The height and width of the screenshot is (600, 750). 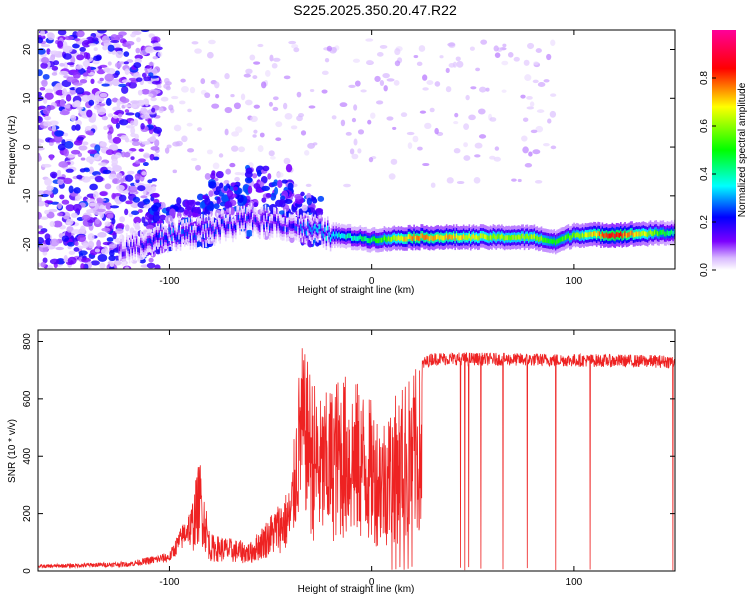 What do you see at coordinates (169, 281) in the screenshot?
I see `x-tick-label: -100` at bounding box center [169, 281].